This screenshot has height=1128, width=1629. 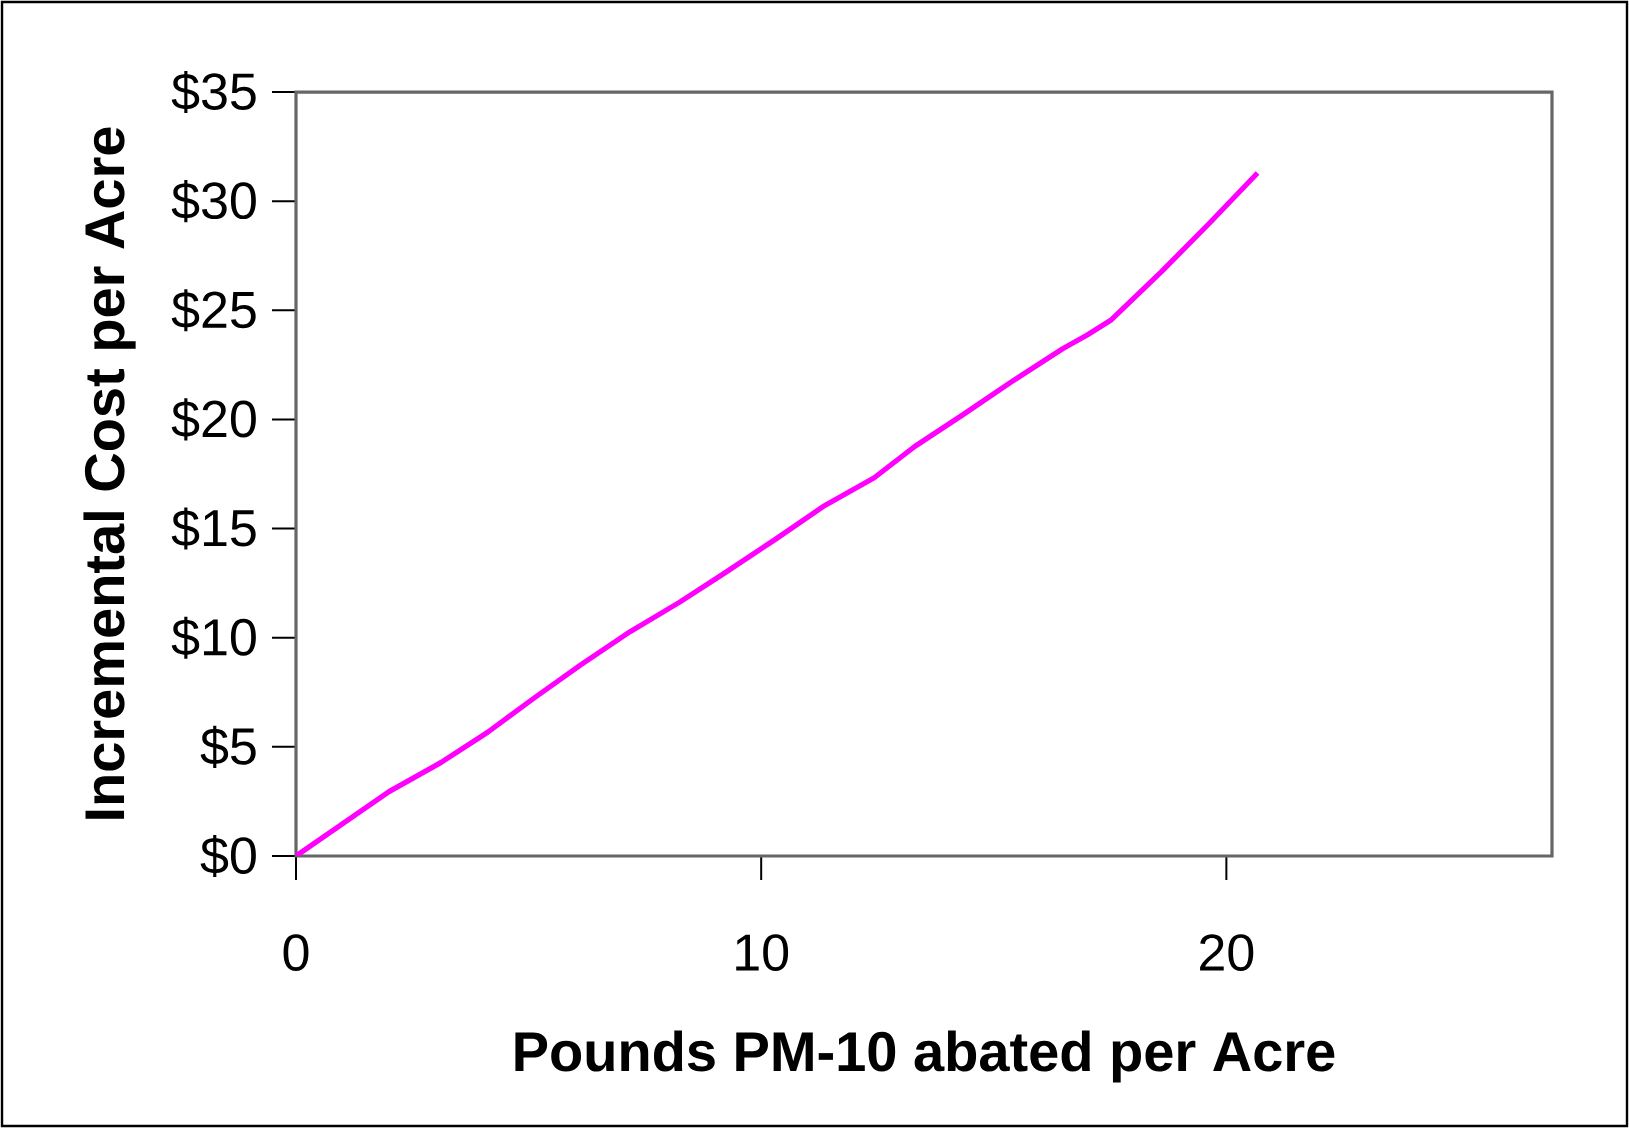 What do you see at coordinates (213, 310) in the screenshot?
I see `y-tick-label: $25` at bounding box center [213, 310].